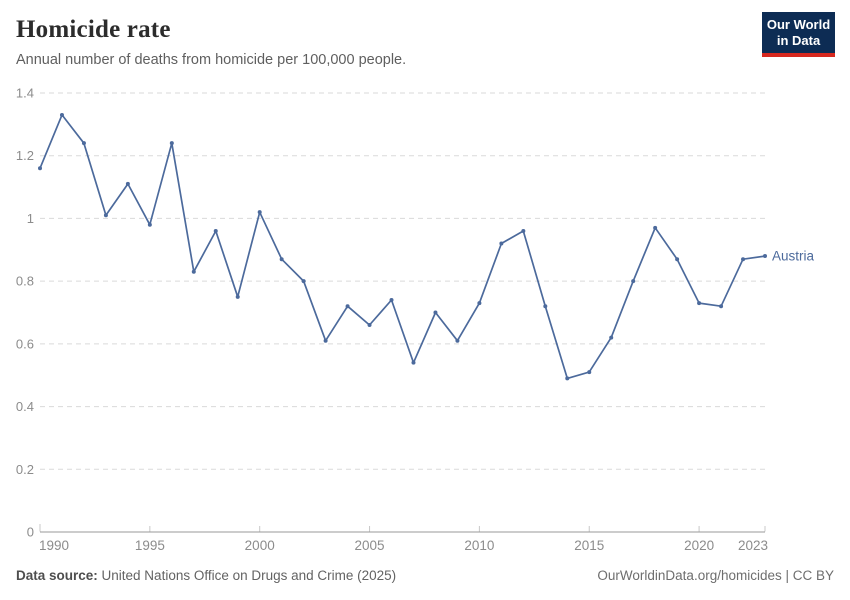 Image resolution: width=850 pixels, height=600 pixels. I want to click on owid-url-license: OurWorldinData.org/homicides | CC BY, so click(715, 575).